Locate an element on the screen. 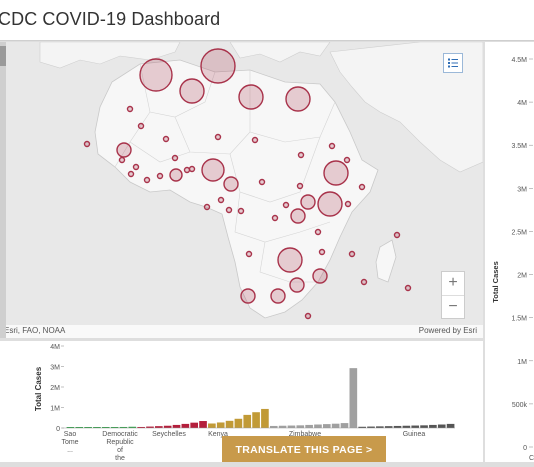 This screenshot has height=467, width=534. legend-list-icon is located at coordinates (453, 63).